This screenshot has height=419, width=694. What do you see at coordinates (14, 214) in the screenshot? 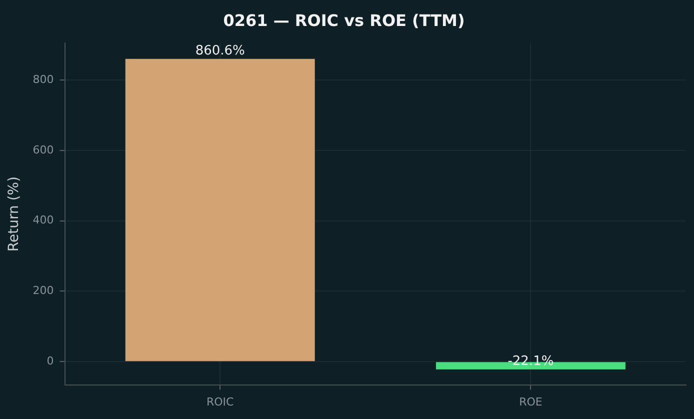
I see `y-axis-title: Return (%)` at bounding box center [14, 214].